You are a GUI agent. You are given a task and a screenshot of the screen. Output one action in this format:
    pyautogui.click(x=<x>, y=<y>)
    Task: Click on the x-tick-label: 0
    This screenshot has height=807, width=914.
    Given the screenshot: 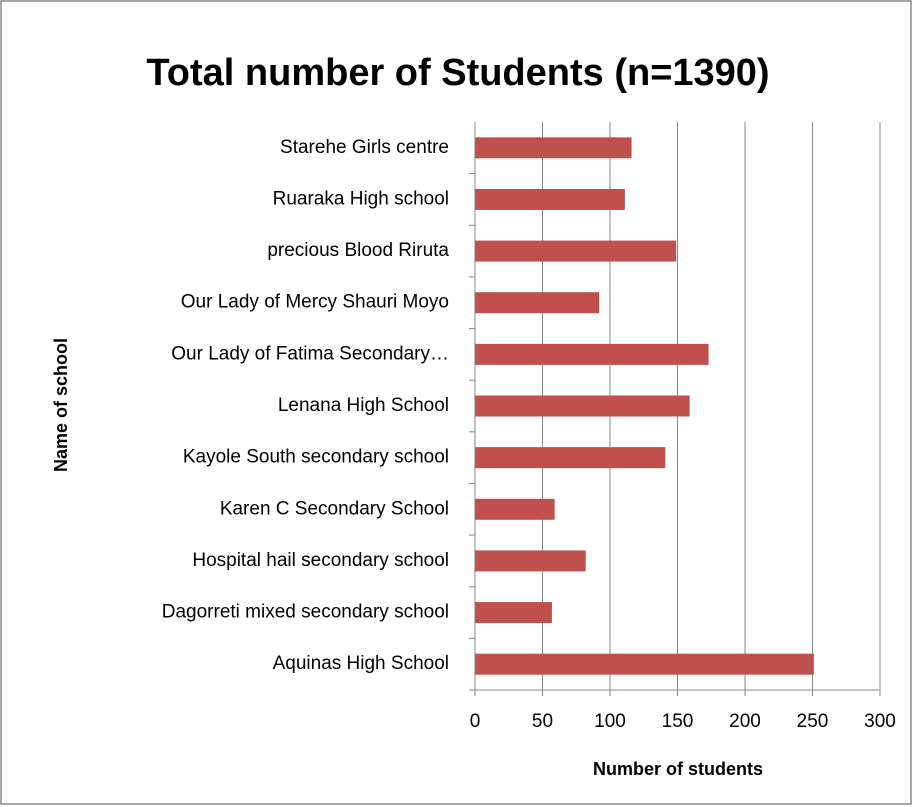 What is the action you would take?
    pyautogui.click(x=475, y=721)
    